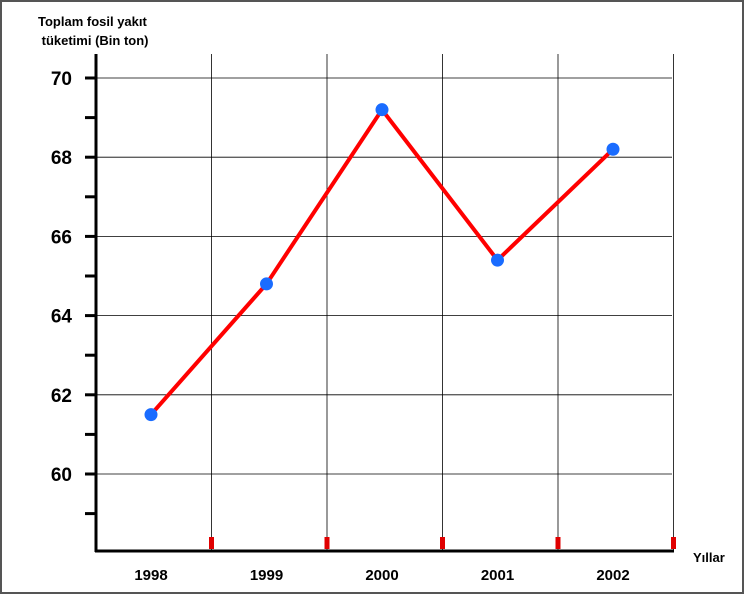  What do you see at coordinates (497, 260) in the screenshot?
I see `data-point-2001` at bounding box center [497, 260].